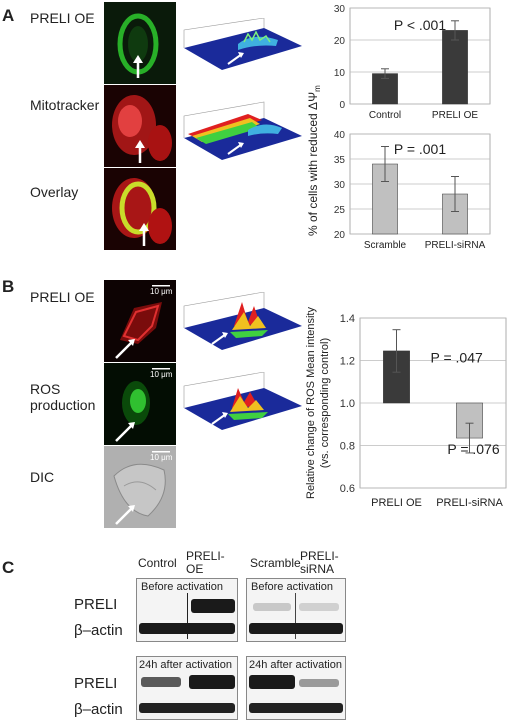  What do you see at coordinates (96, 683) in the screenshot?
I see `blot-row-label-preli-2: PRELI` at bounding box center [96, 683].